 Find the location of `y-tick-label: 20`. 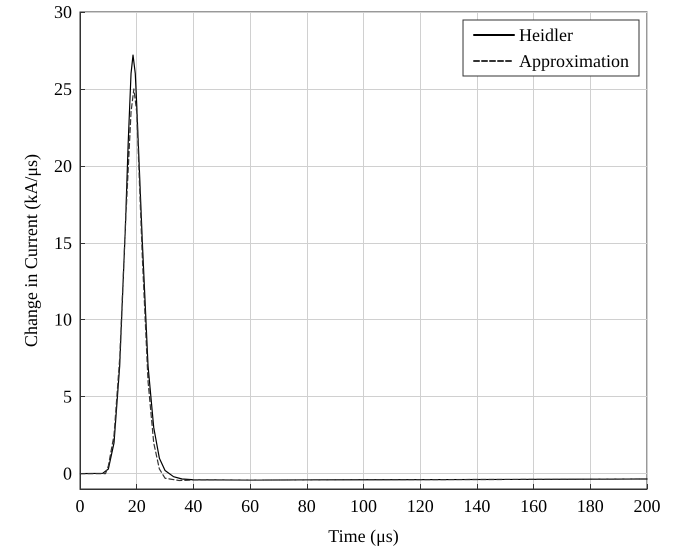

y-tick-label: 20 is located at coordinates (63, 166).